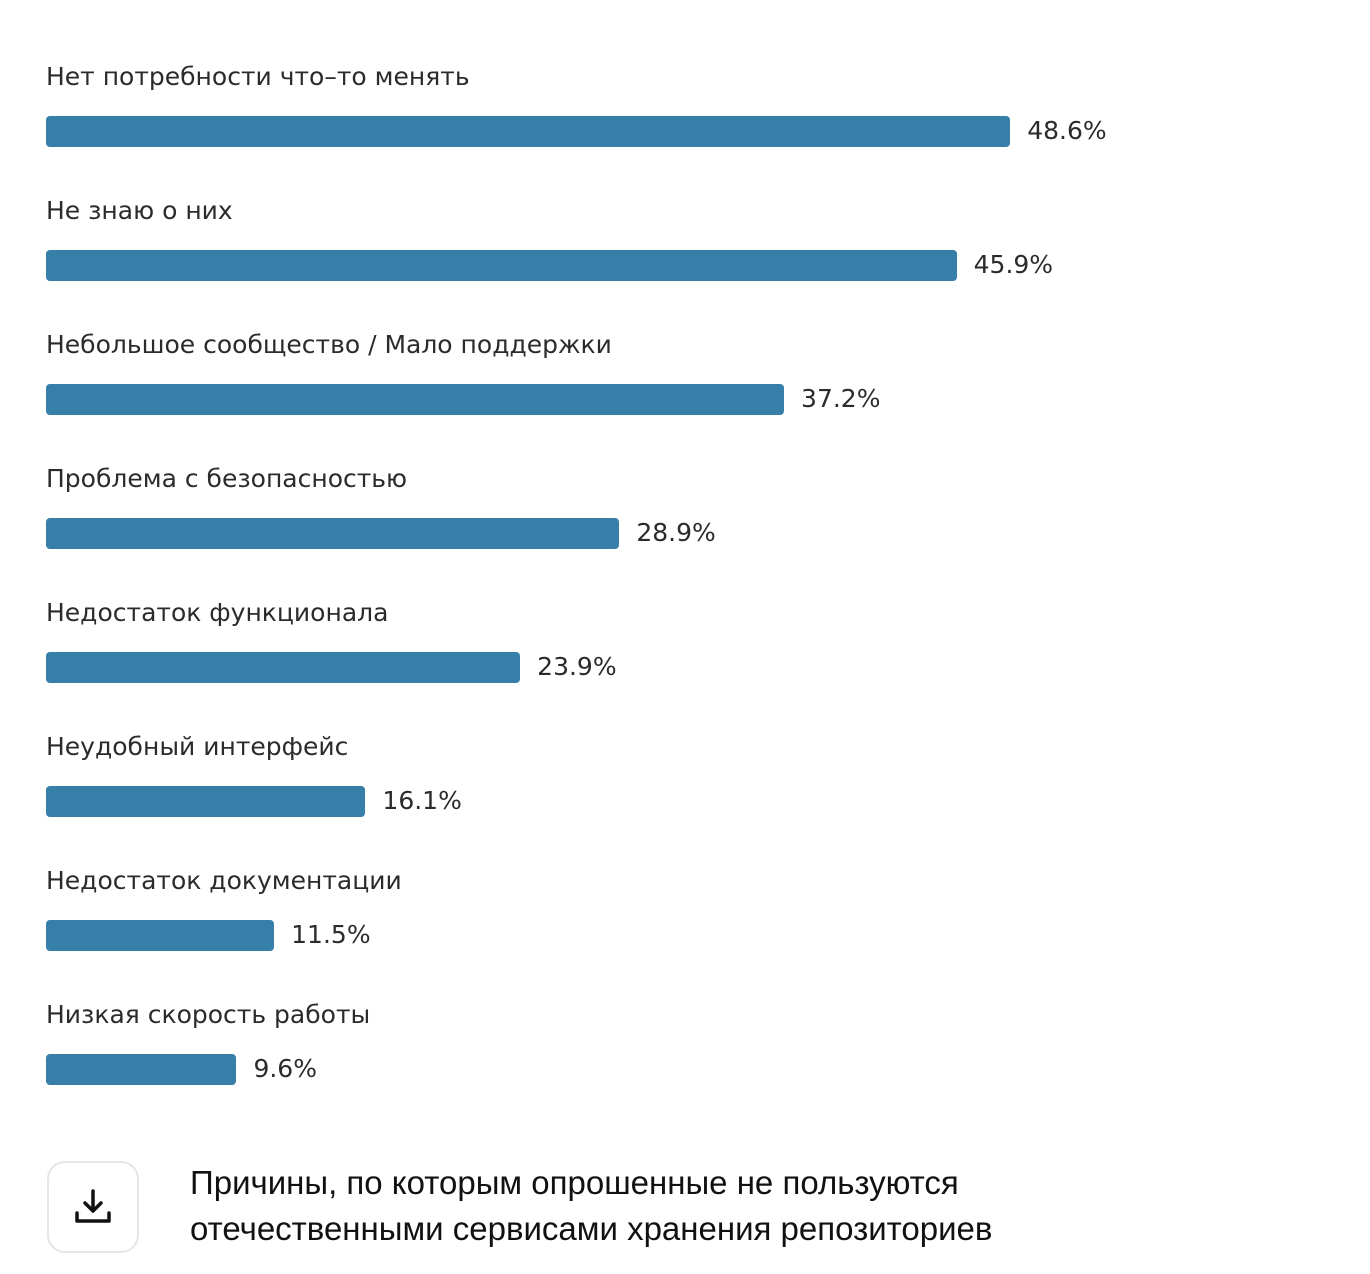  Describe the element at coordinates (227, 478) in the screenshot. I see `category-label: Проблема с безопасностью` at that location.